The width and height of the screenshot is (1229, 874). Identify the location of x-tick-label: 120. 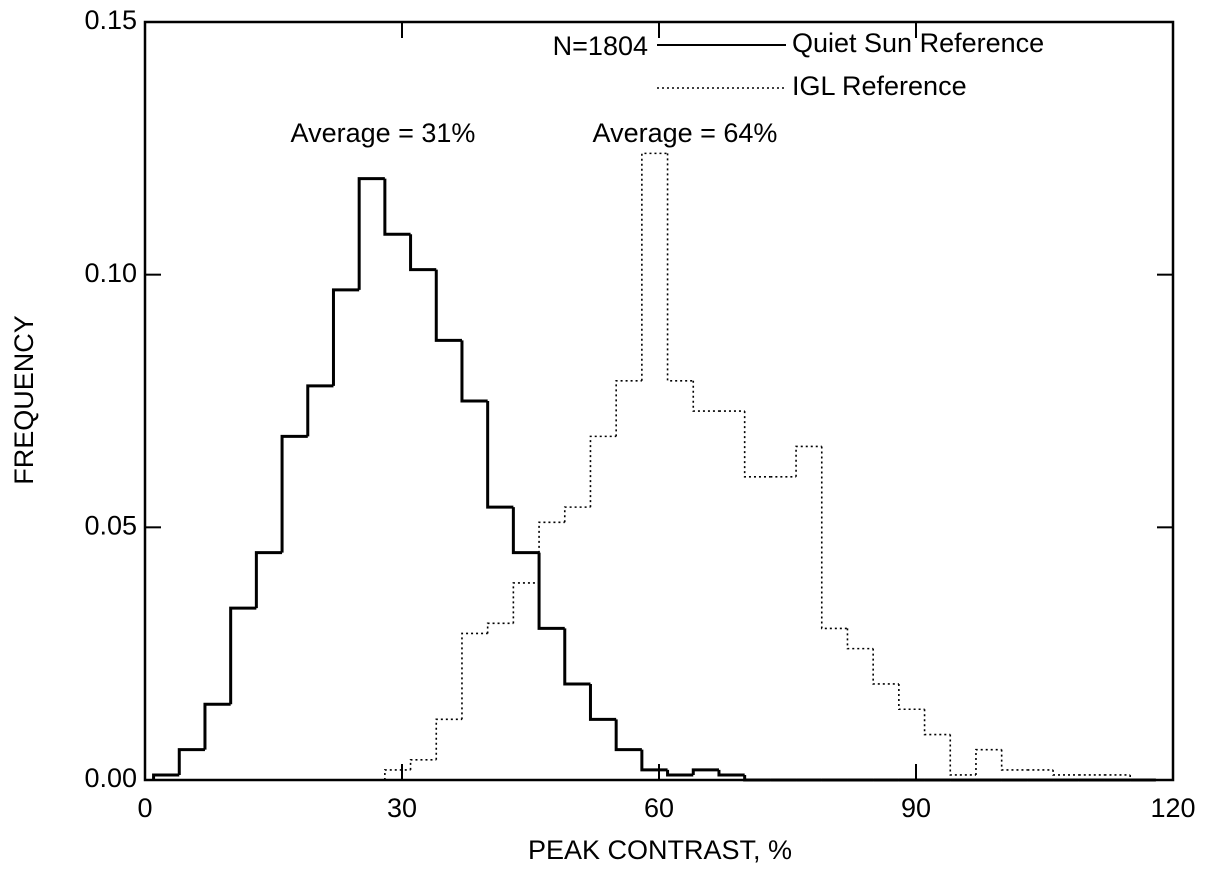
(1172, 808).